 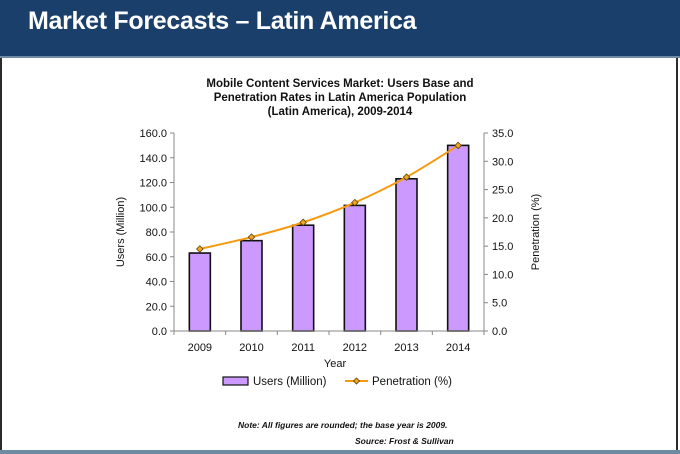 What do you see at coordinates (458, 238) in the screenshot?
I see `bar-2014` at bounding box center [458, 238].